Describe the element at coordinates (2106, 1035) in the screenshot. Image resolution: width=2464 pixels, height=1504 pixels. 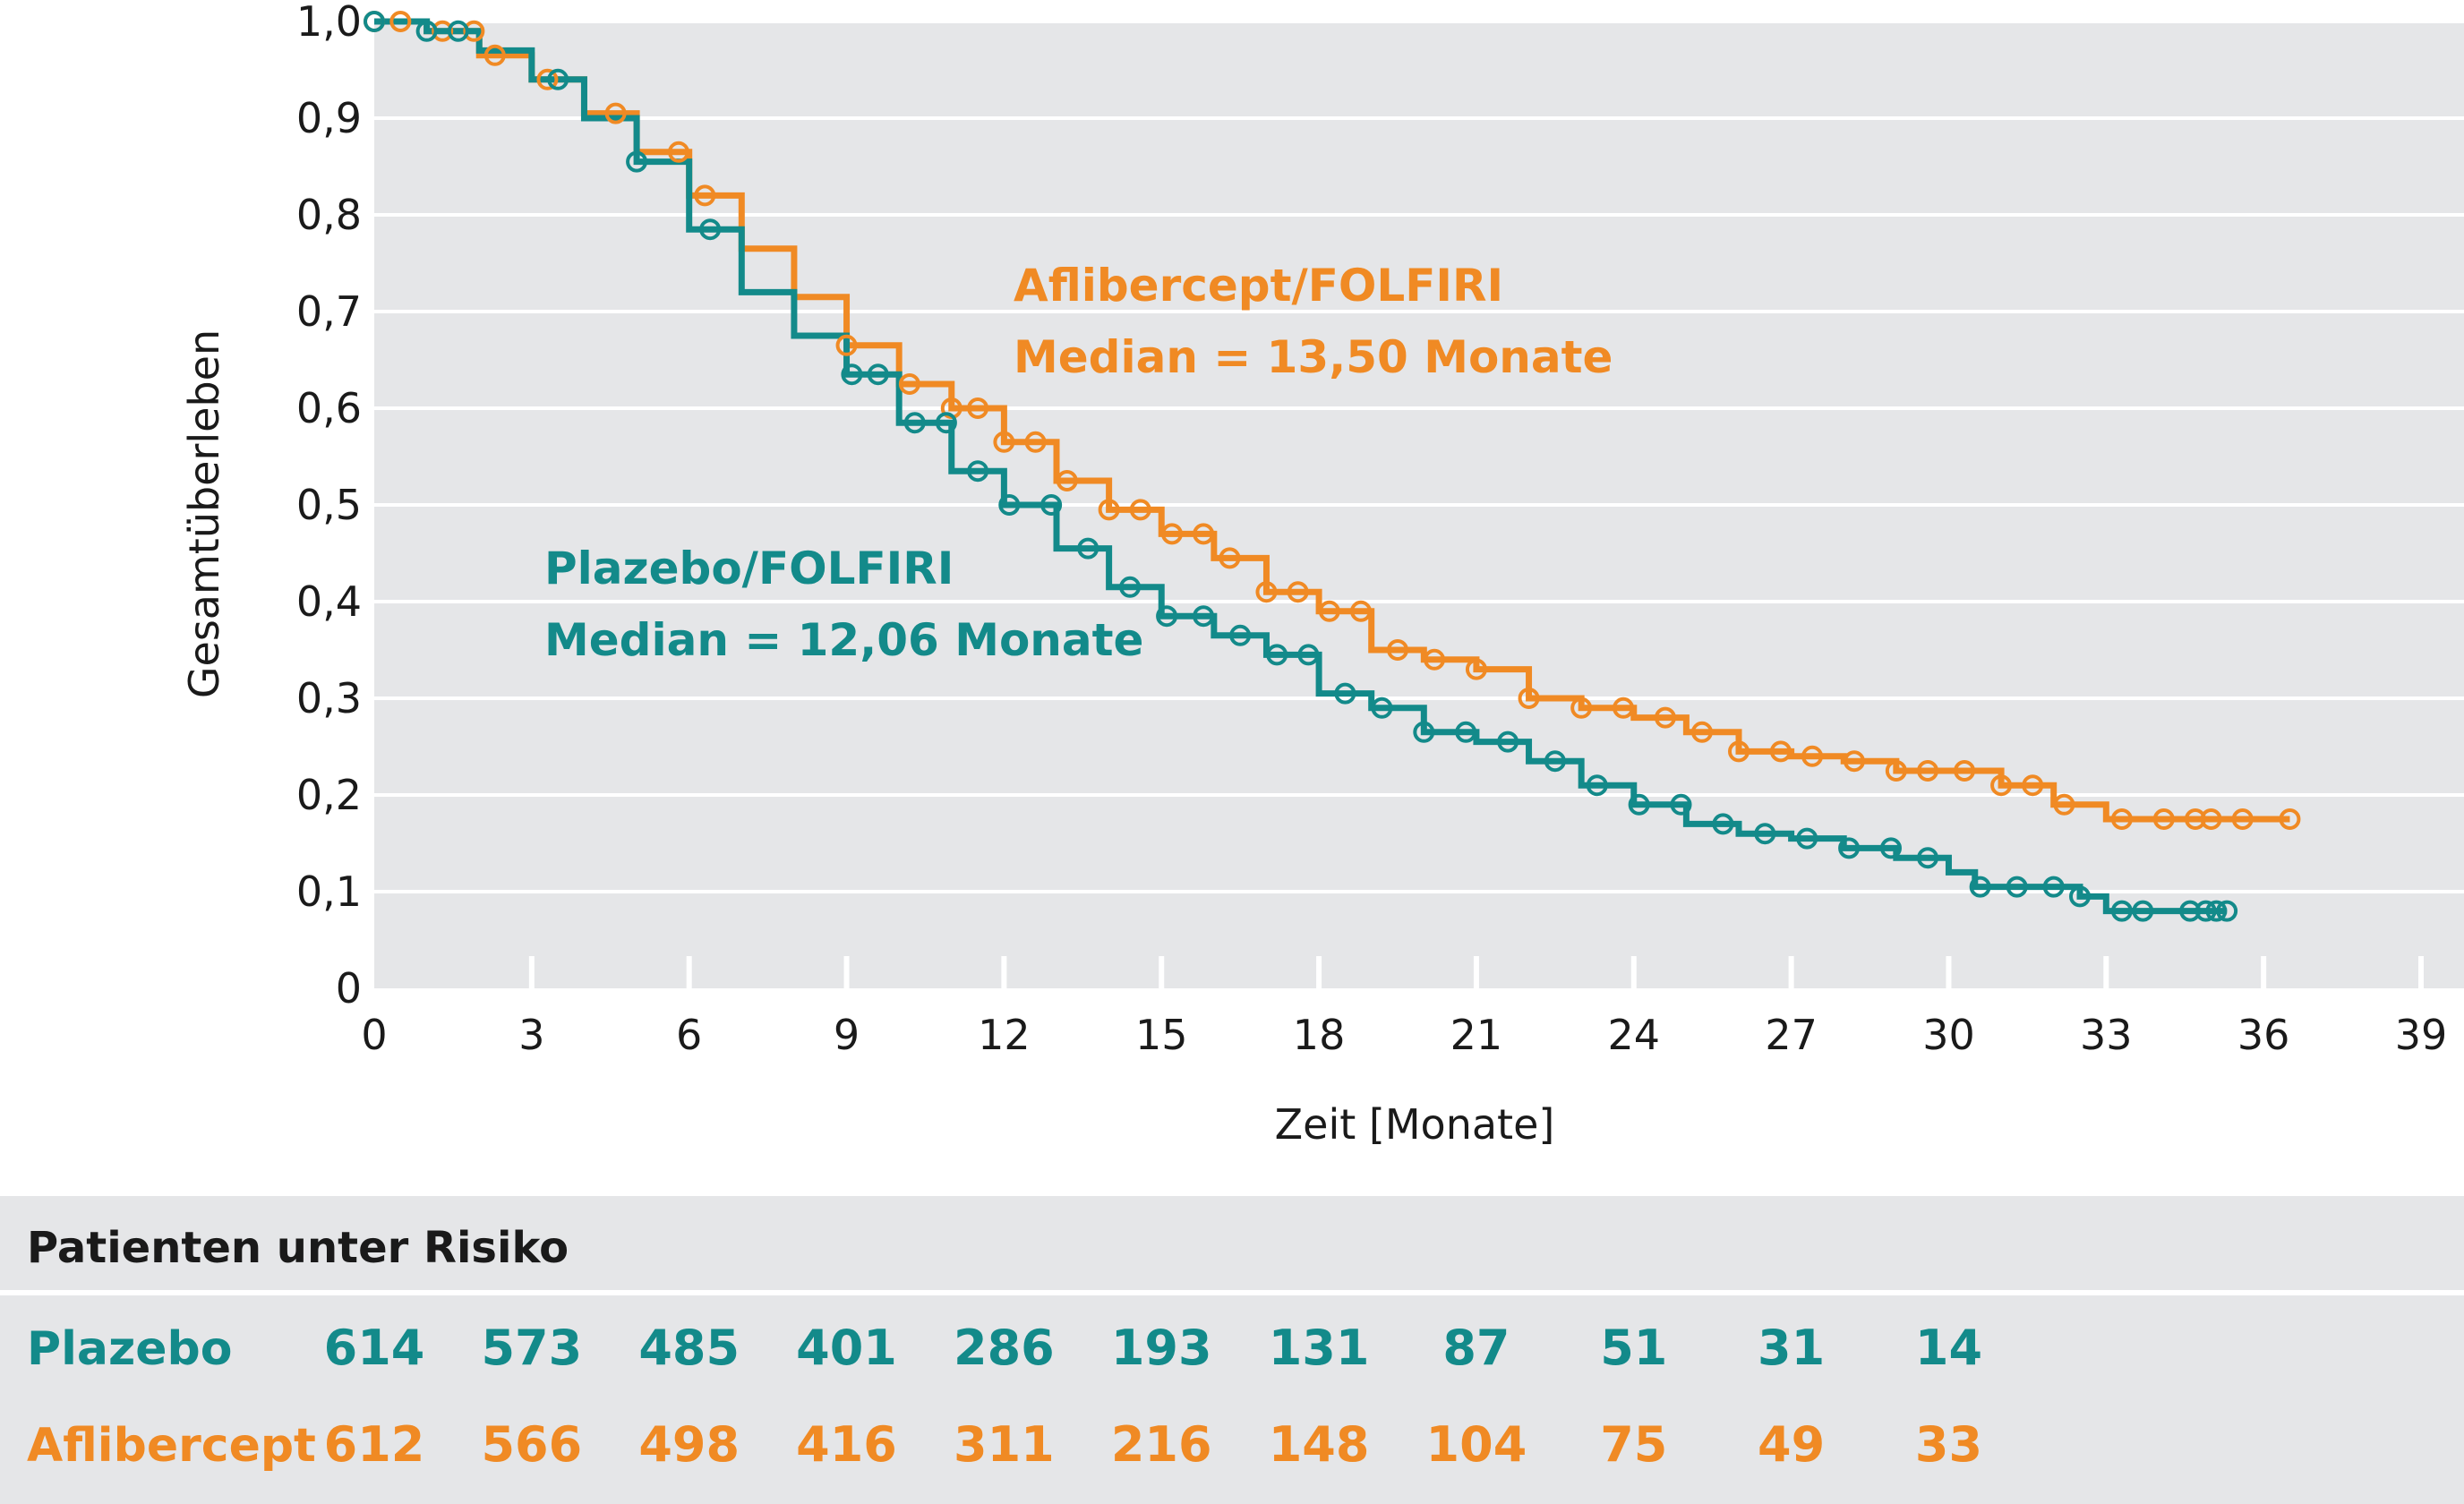
I see `x-tick-label: 33` at that location.